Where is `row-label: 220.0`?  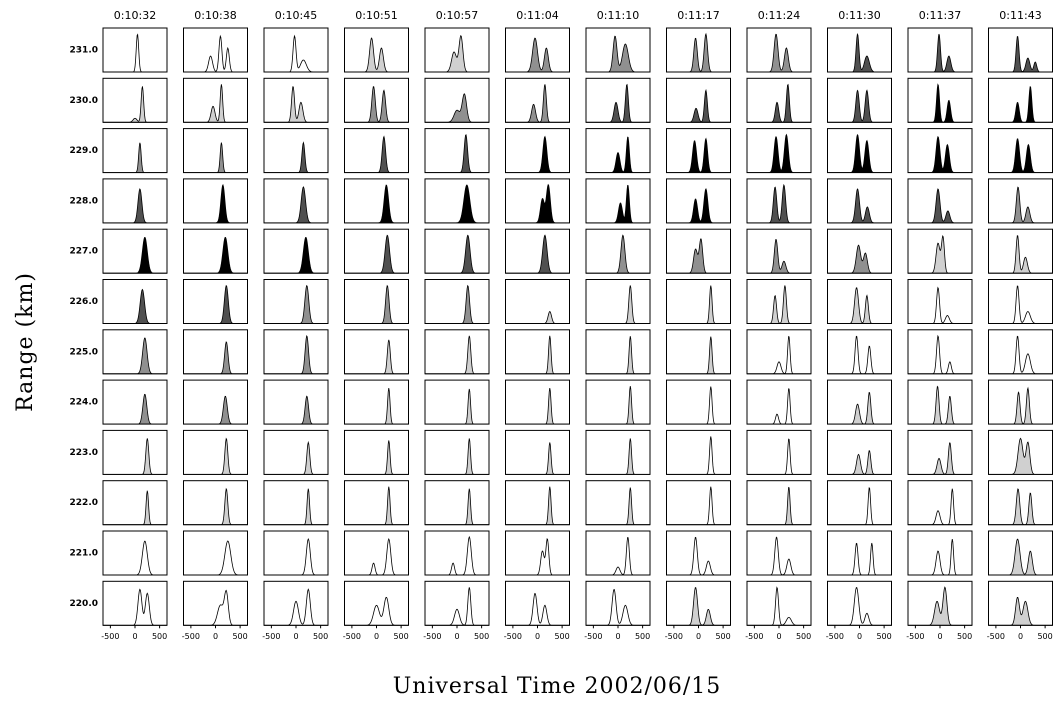
row-label: 220.0 is located at coordinates (84, 604).